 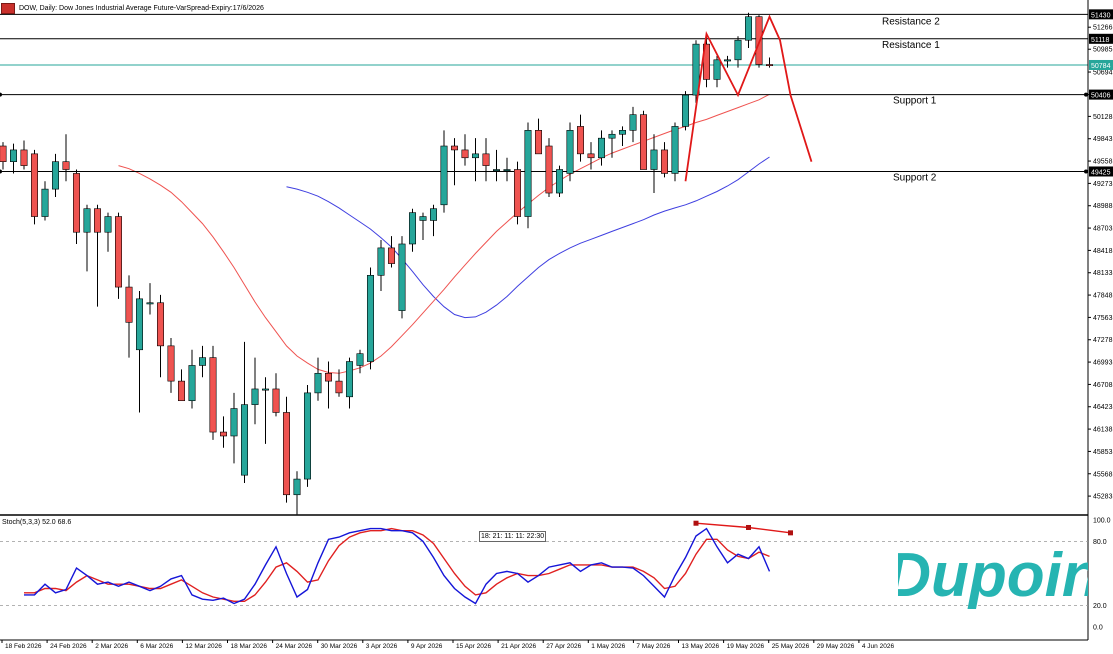 I want to click on price-tick-label: 46138, so click(x=1103, y=430).